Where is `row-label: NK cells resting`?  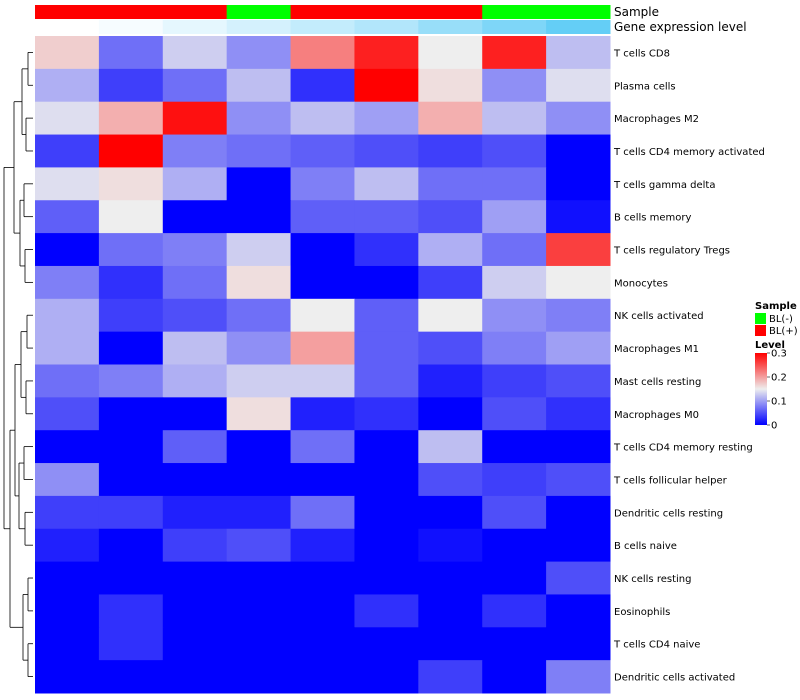
row-label: NK cells resting is located at coordinates (652, 579).